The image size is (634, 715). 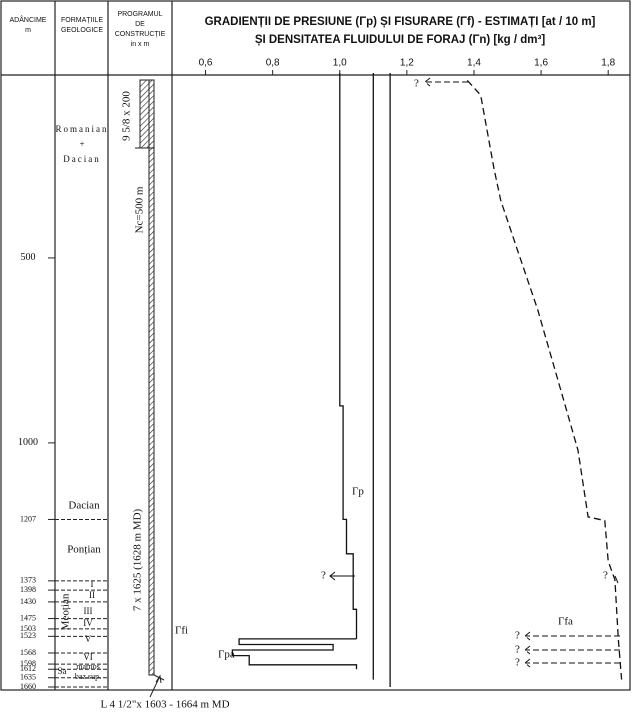 I want to click on y-tick-label: 1430, so click(x=28, y=601).